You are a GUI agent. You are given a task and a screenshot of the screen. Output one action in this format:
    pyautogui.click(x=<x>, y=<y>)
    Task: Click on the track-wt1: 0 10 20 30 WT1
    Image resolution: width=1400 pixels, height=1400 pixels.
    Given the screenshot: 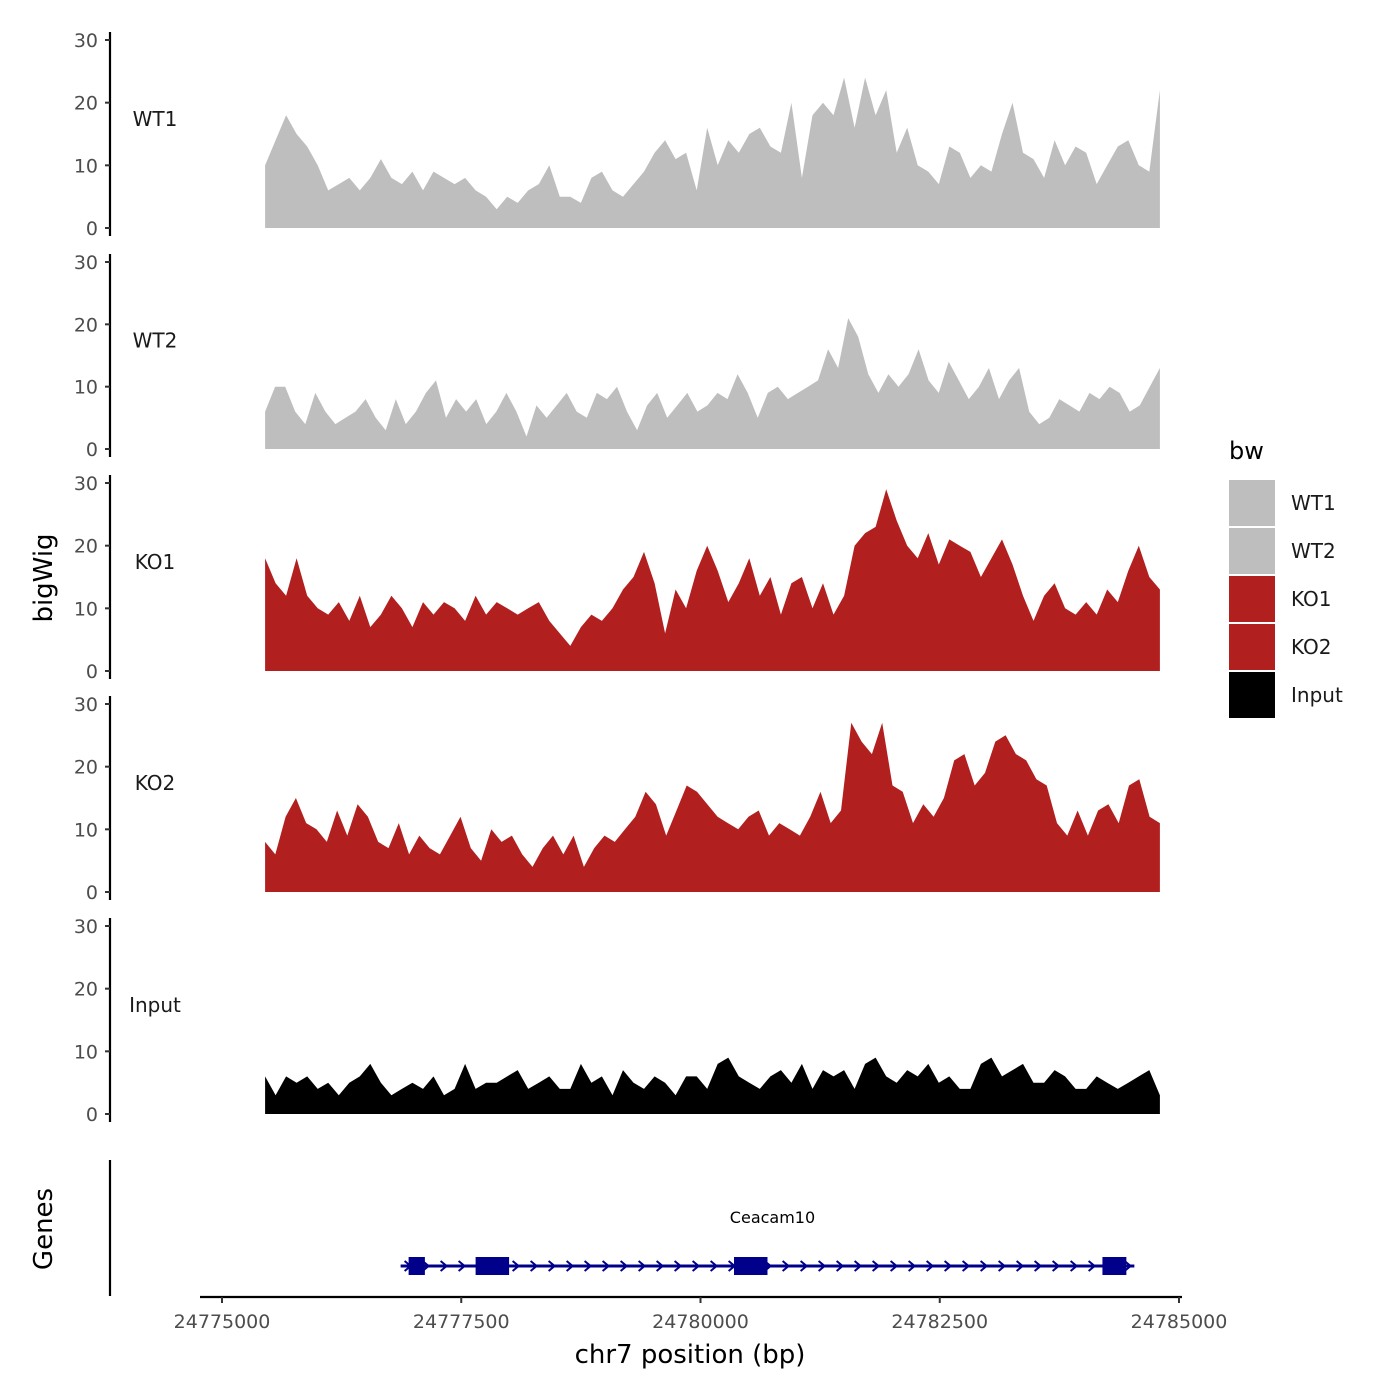 What is the action you would take?
    pyautogui.click(x=617, y=135)
    